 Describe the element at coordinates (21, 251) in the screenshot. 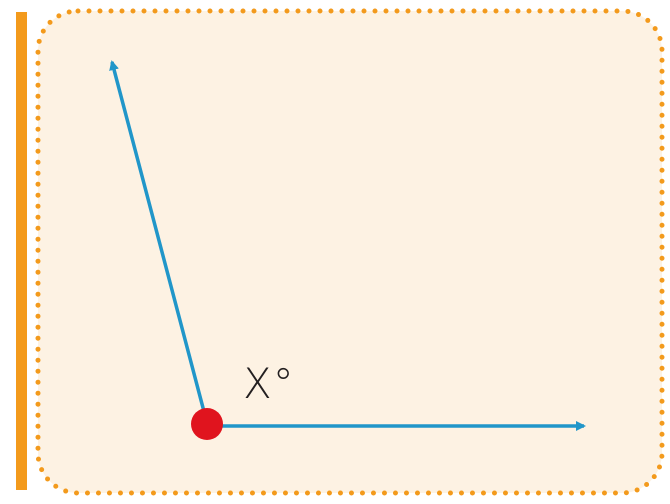

I see `accent-bar` at that location.